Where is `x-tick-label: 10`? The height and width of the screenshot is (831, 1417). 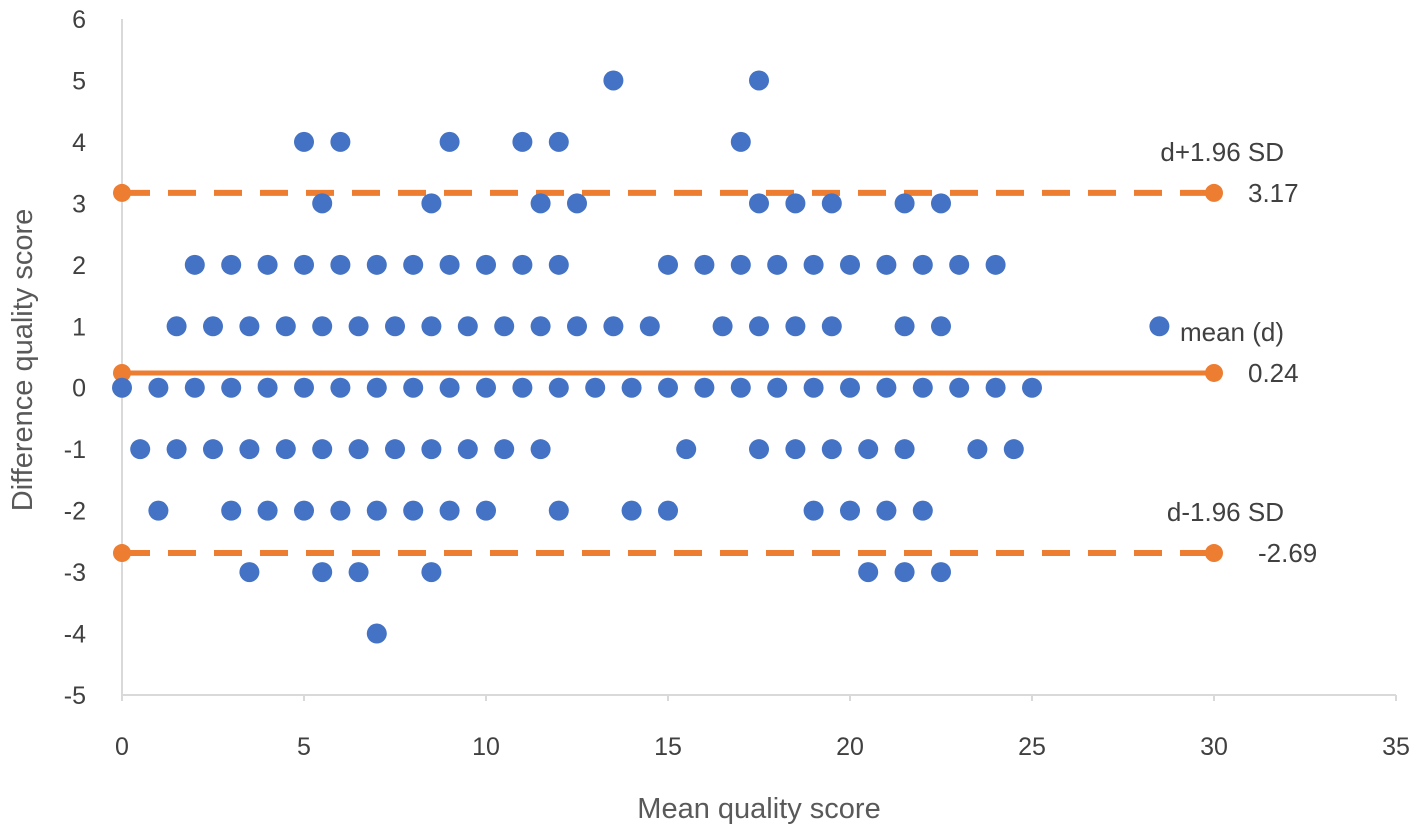
x-tick-label: 10 is located at coordinates (486, 747).